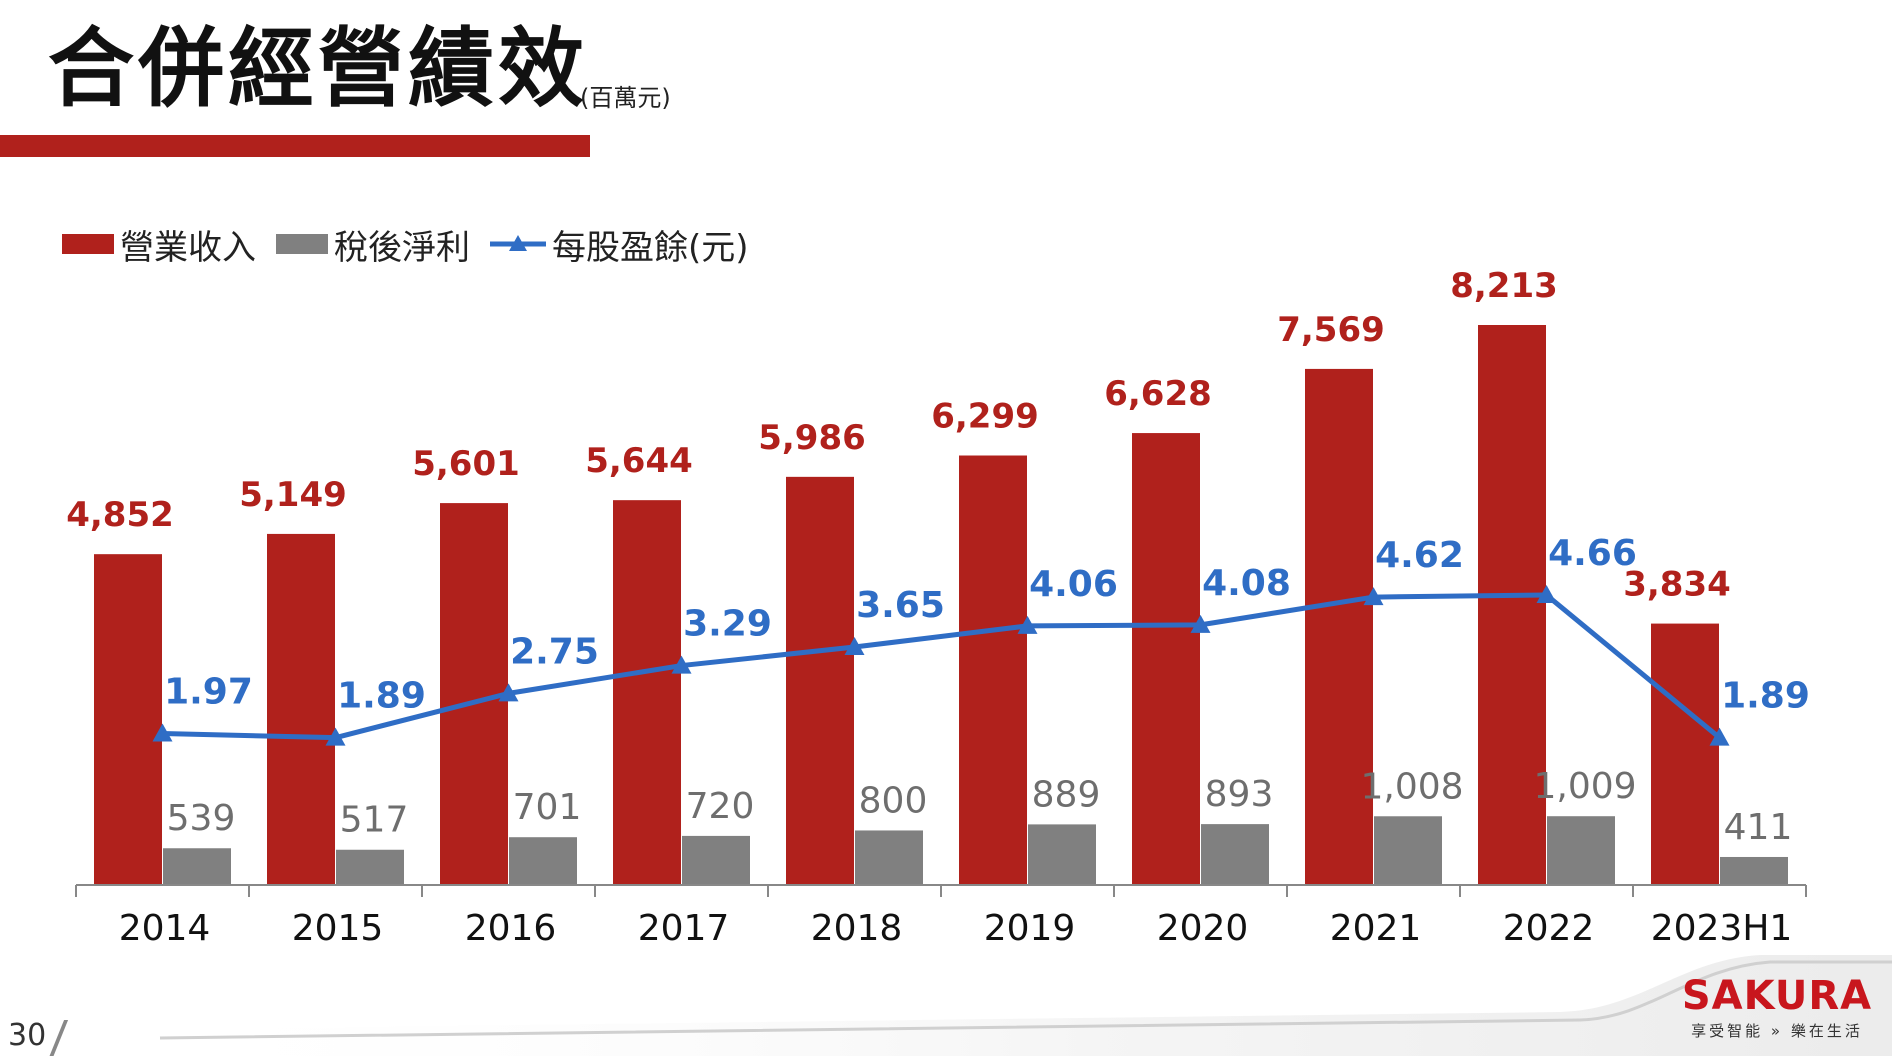  Describe the element at coordinates (1677, 585) in the screenshot. I see `label-revenue-2023H1: 3,834` at that location.